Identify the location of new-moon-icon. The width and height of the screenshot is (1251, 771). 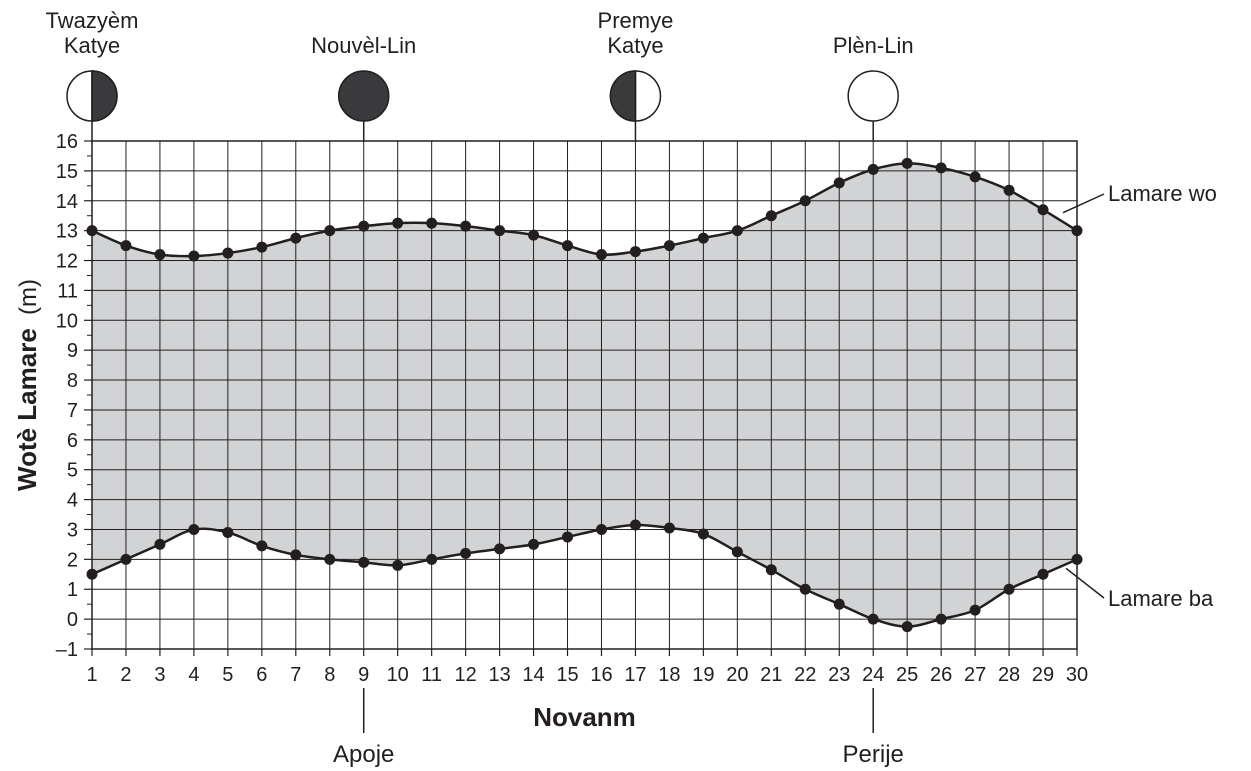
(363, 96).